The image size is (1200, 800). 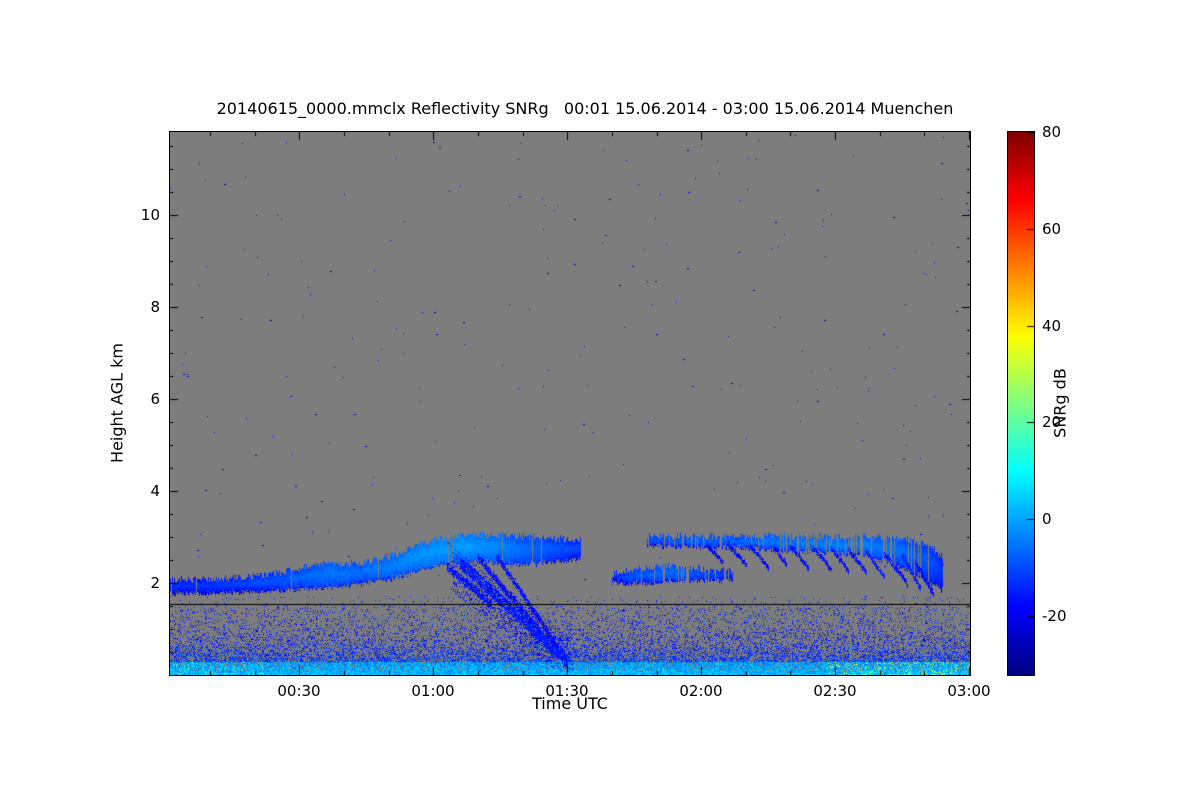 I want to click on y-tick-label: 8, so click(x=155, y=306).